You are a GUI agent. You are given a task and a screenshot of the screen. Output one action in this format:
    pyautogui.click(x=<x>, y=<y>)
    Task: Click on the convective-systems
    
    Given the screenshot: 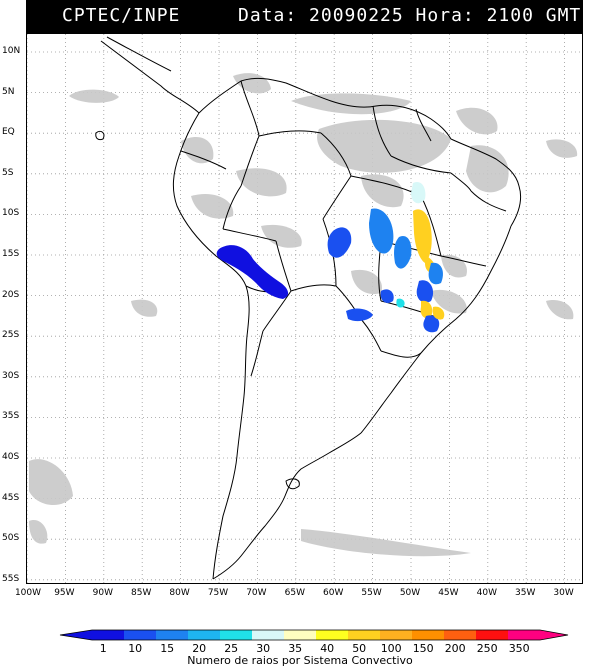 What is the action you would take?
    pyautogui.click(x=330, y=257)
    